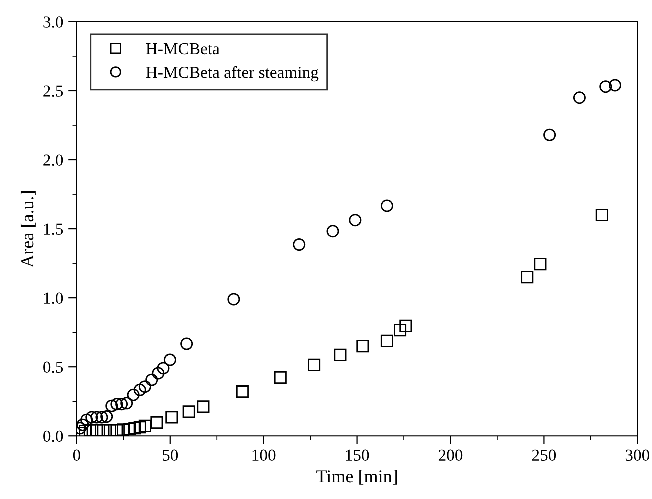 The width and height of the screenshot is (652, 499). I want to click on y-tick-label: 1.5, so click(54, 230).